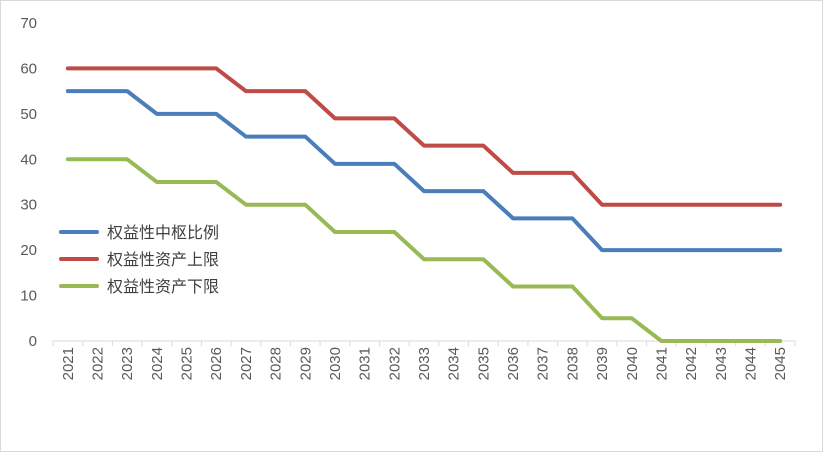  Describe the element at coordinates (68, 363) in the screenshot. I see `x-tick-label: 2021` at that location.